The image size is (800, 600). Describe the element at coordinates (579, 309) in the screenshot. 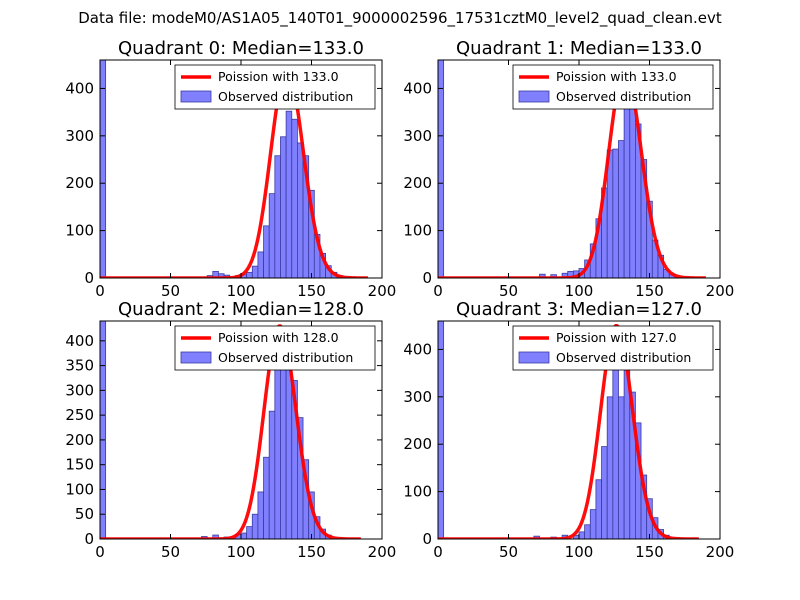

I see `subplot-title: Quadrant 3: Median=127.0` at that location.